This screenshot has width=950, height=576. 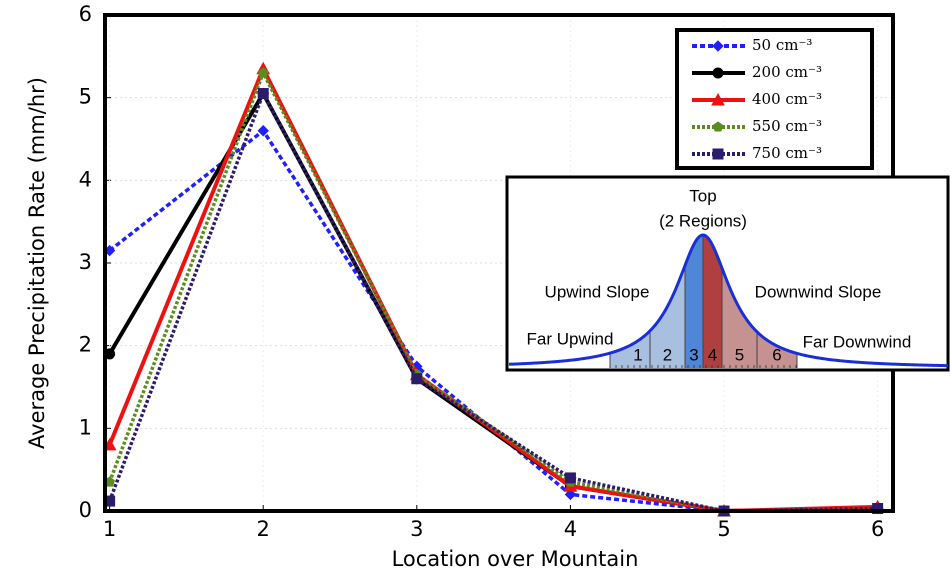 What do you see at coordinates (85, 510) in the screenshot?
I see `y-tick-label: 0` at bounding box center [85, 510].